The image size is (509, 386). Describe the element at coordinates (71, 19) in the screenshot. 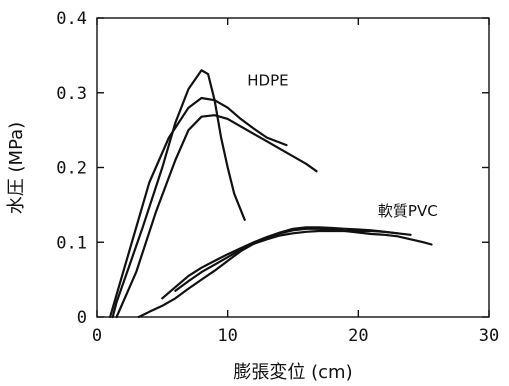

I see `y-tick-label: 0.4` at that location.